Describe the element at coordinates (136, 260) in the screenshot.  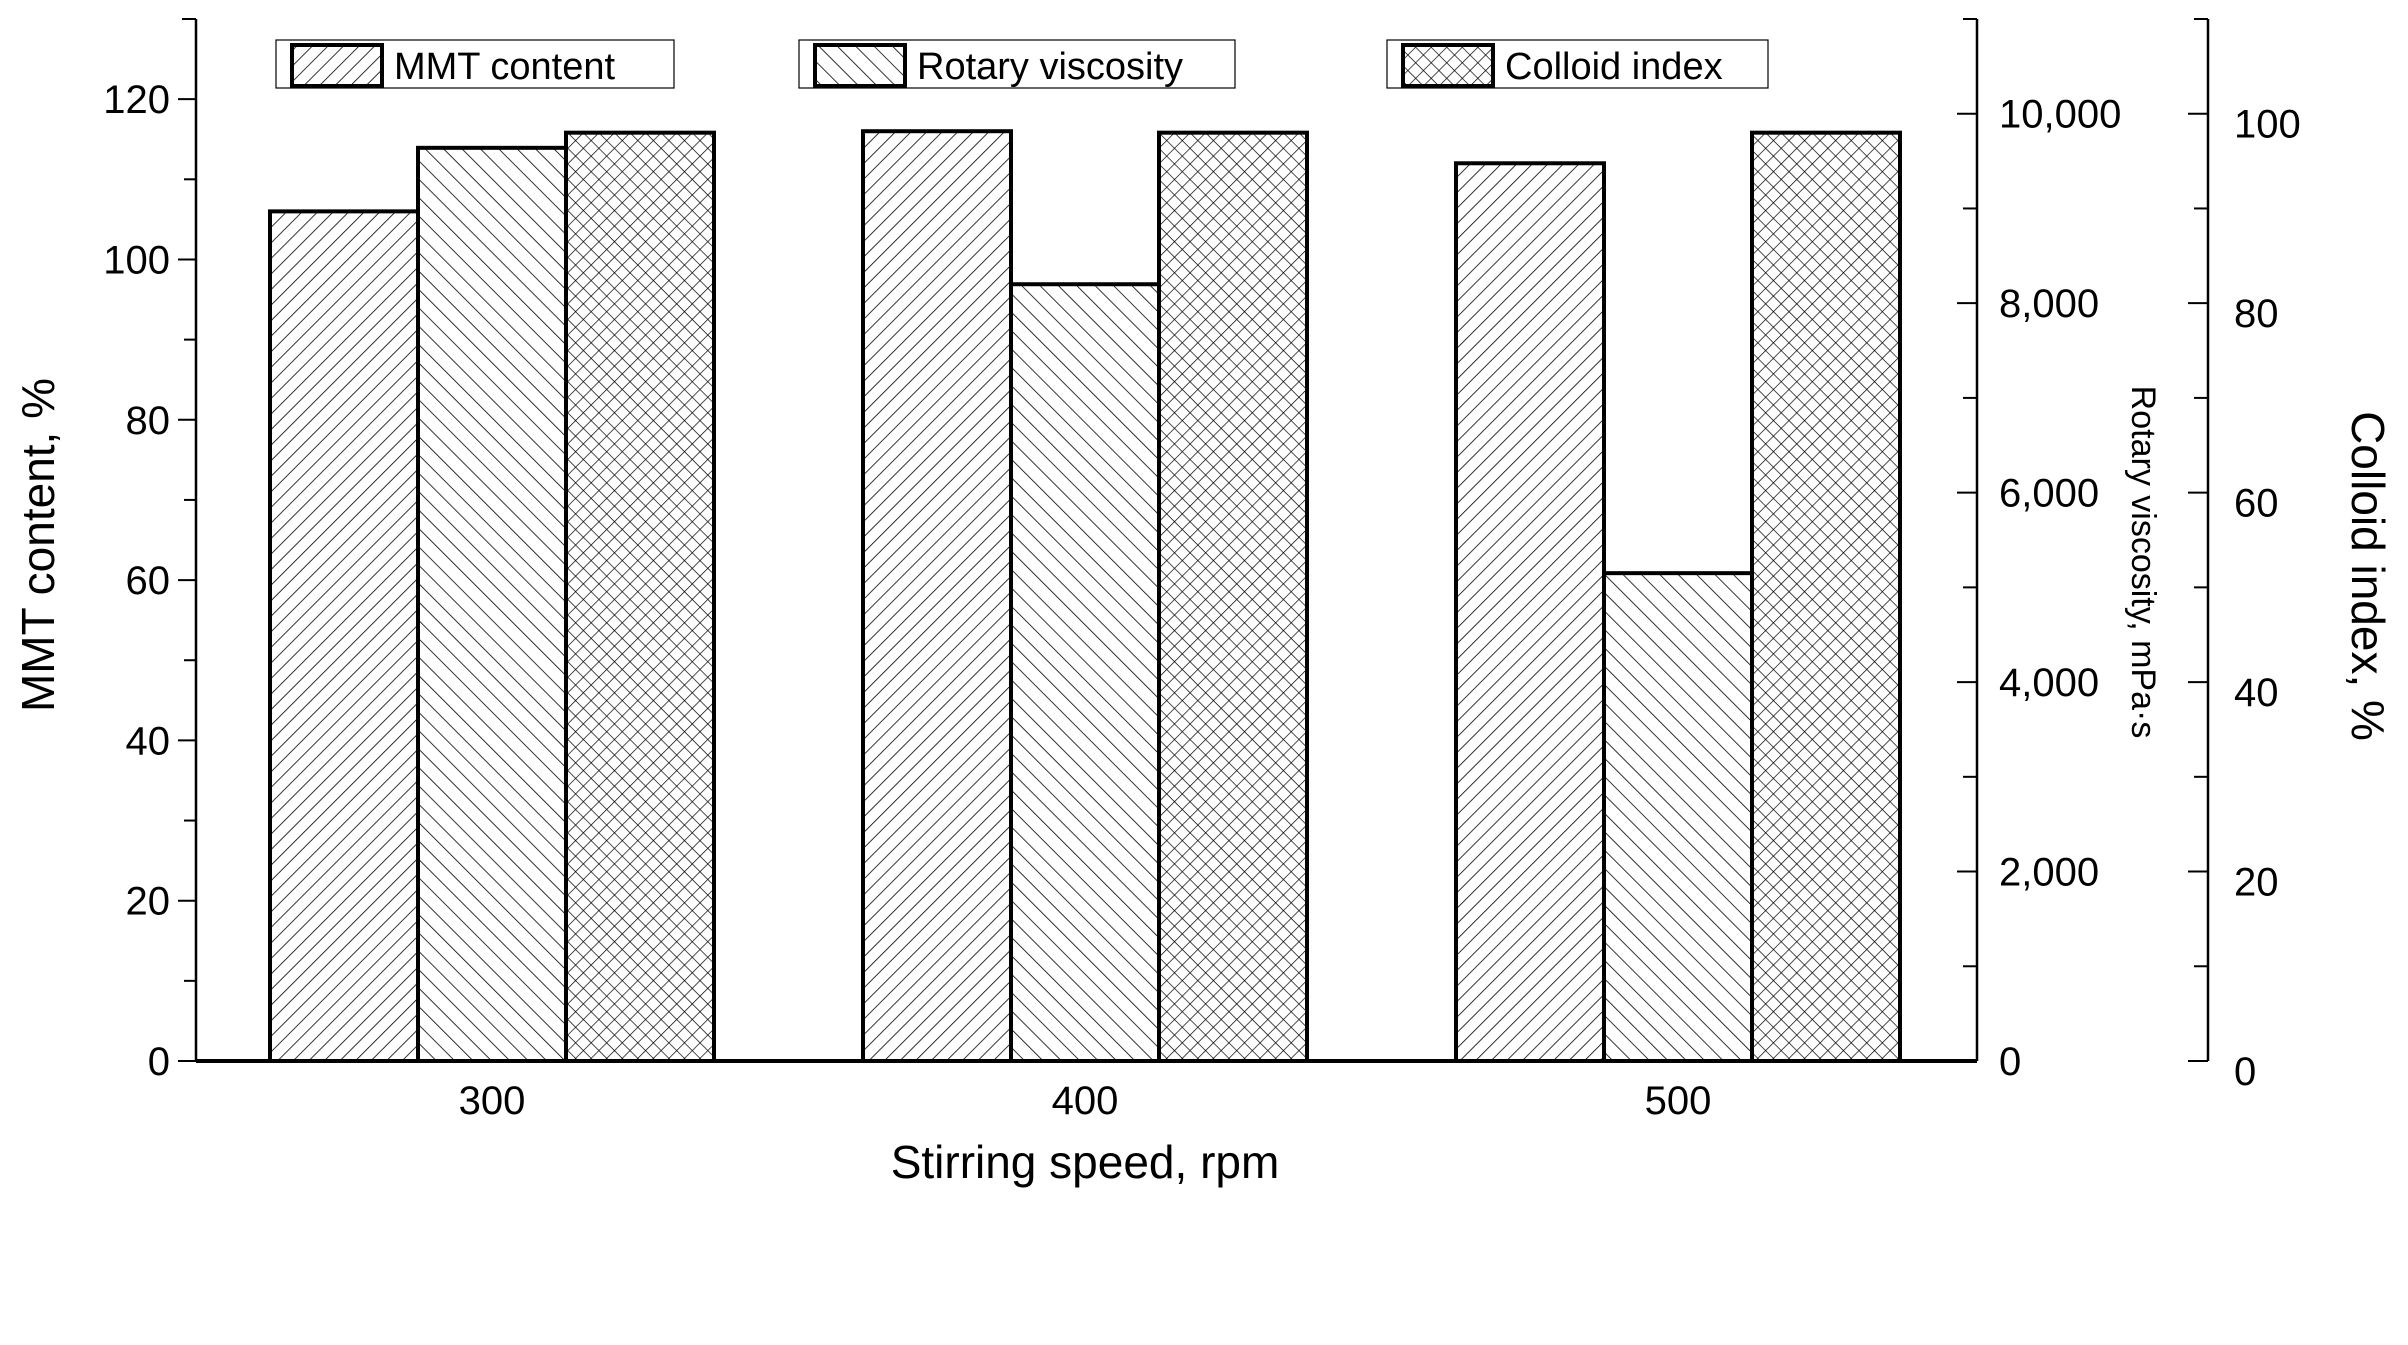
I see `left-tick-label: 100` at that location.